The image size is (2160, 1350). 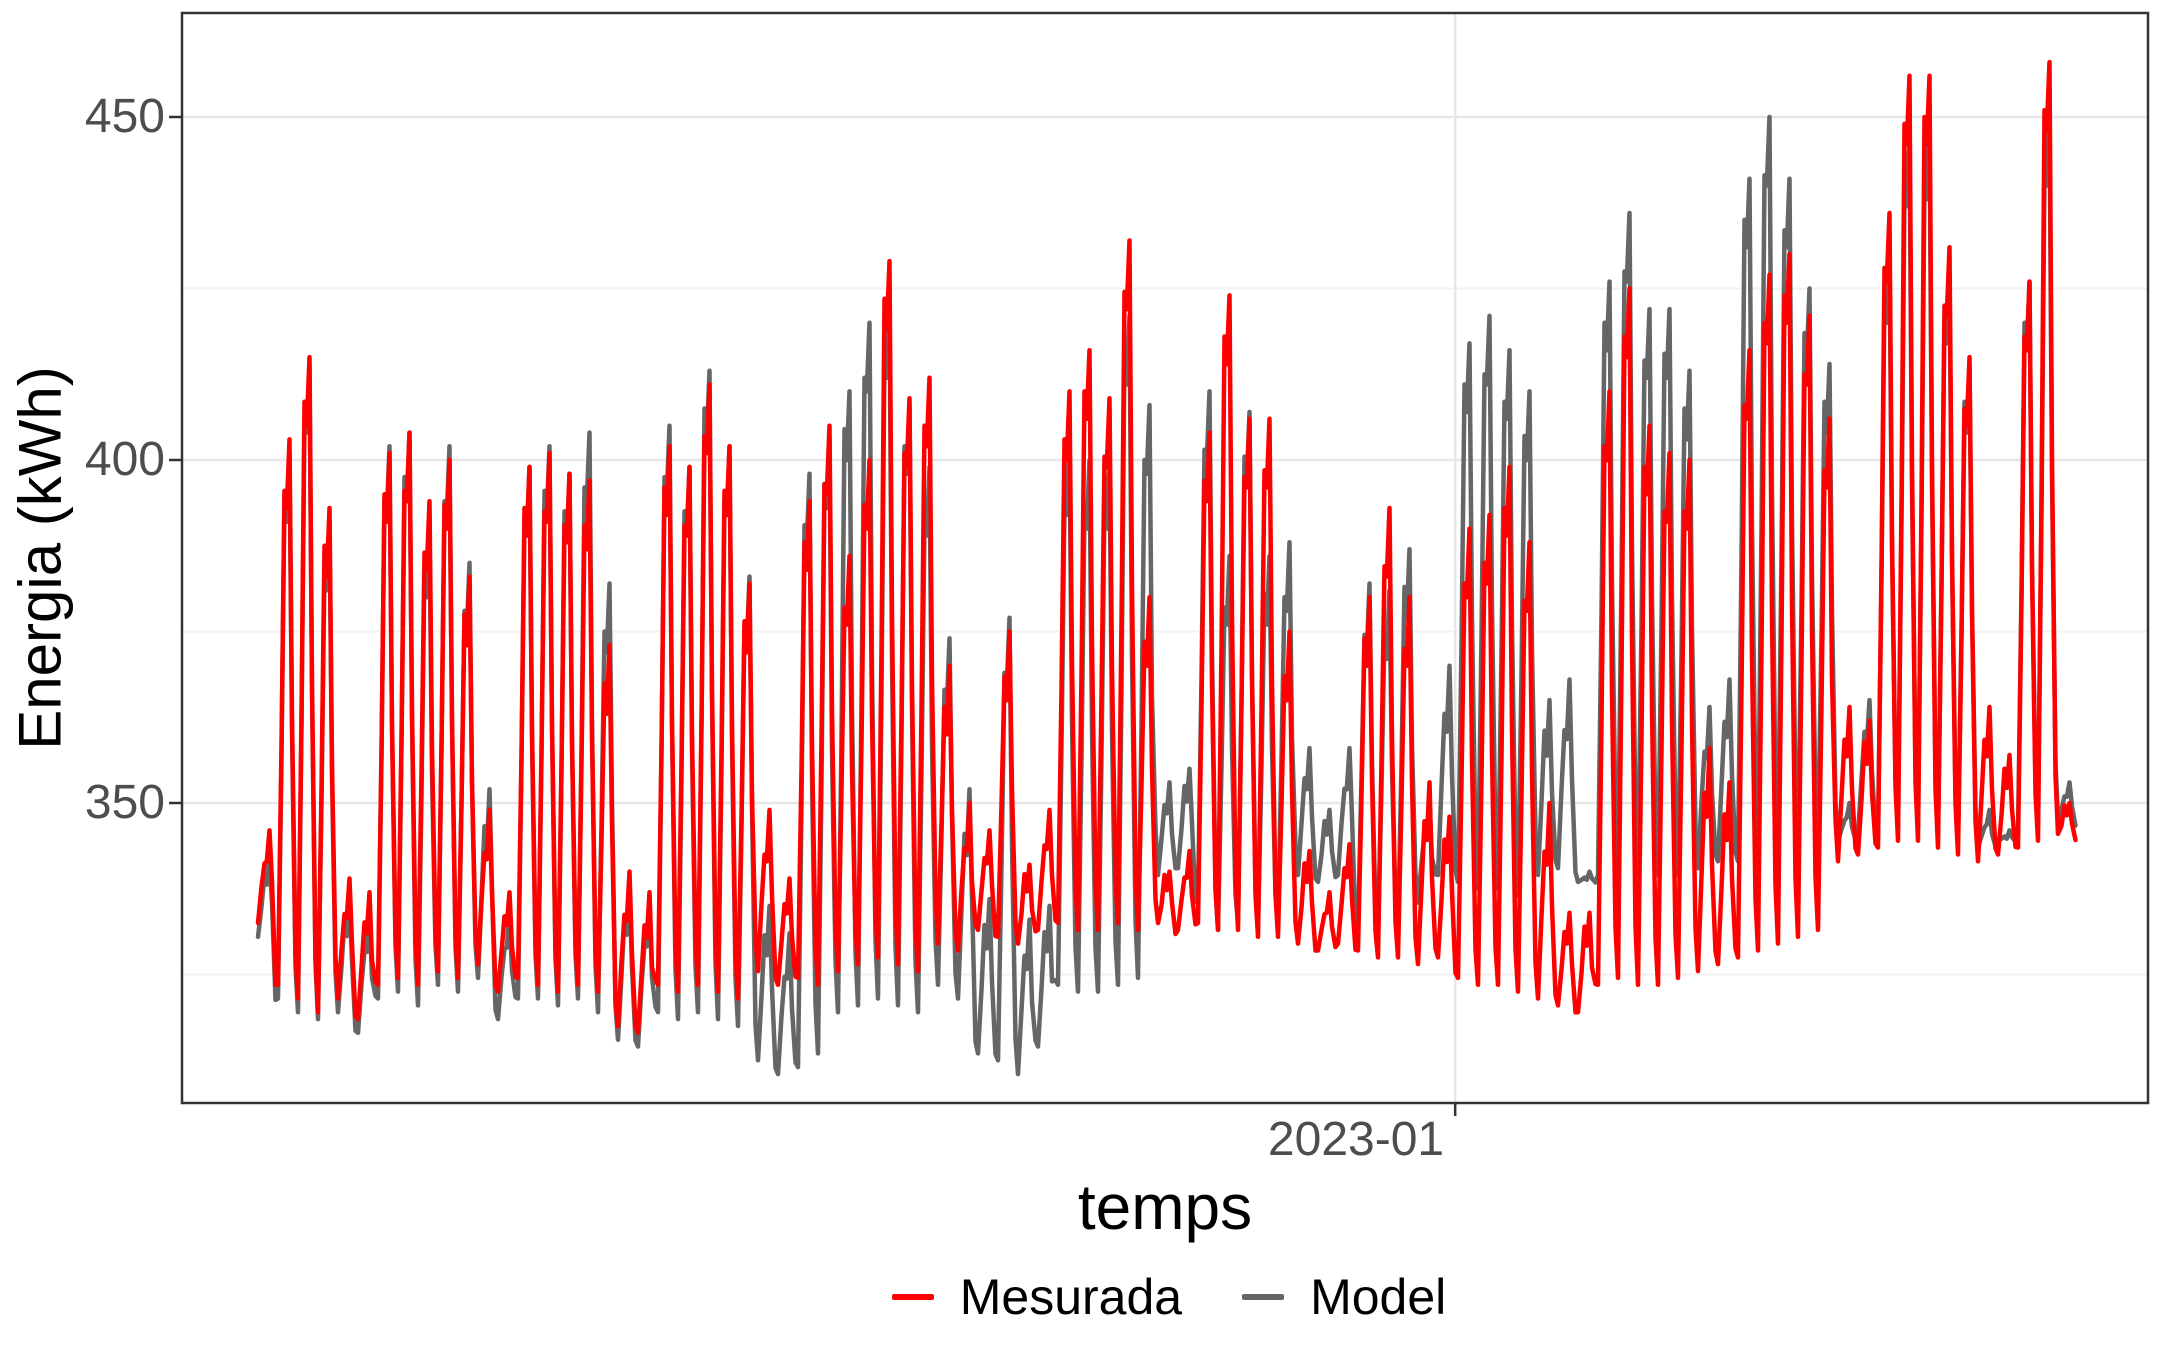 I want to click on legend-label-model: Model, so click(x=1378, y=1297).